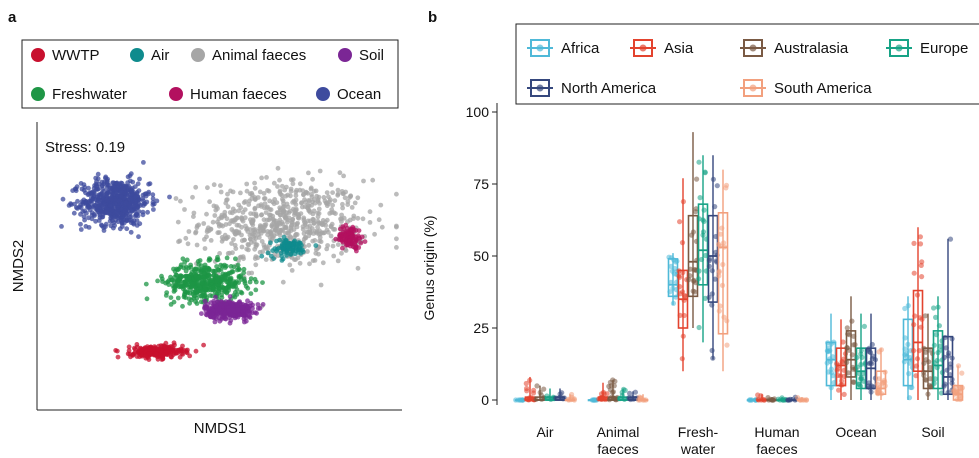 Image resolution: width=979 pixels, height=458 pixels. What do you see at coordinates (238, 94) in the screenshot?
I see `legend-a-label-human-faeces: Human faeces` at bounding box center [238, 94].